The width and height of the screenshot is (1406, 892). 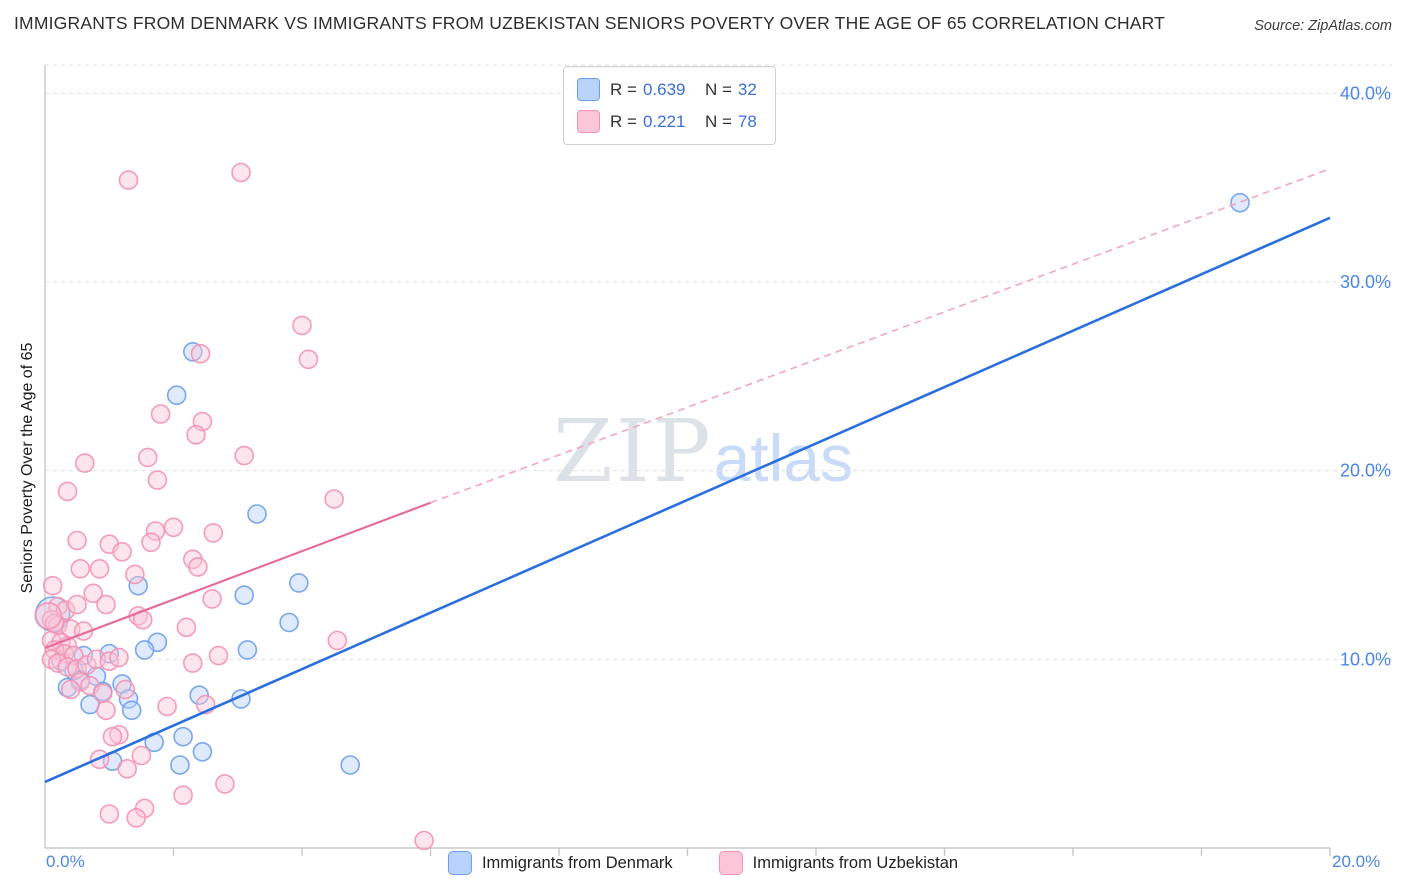 What do you see at coordinates (669, 105) in the screenshot?
I see `correlation-stats-legend: R = 0.639 N = 32 R = 0.221 N = 78` at bounding box center [669, 105].